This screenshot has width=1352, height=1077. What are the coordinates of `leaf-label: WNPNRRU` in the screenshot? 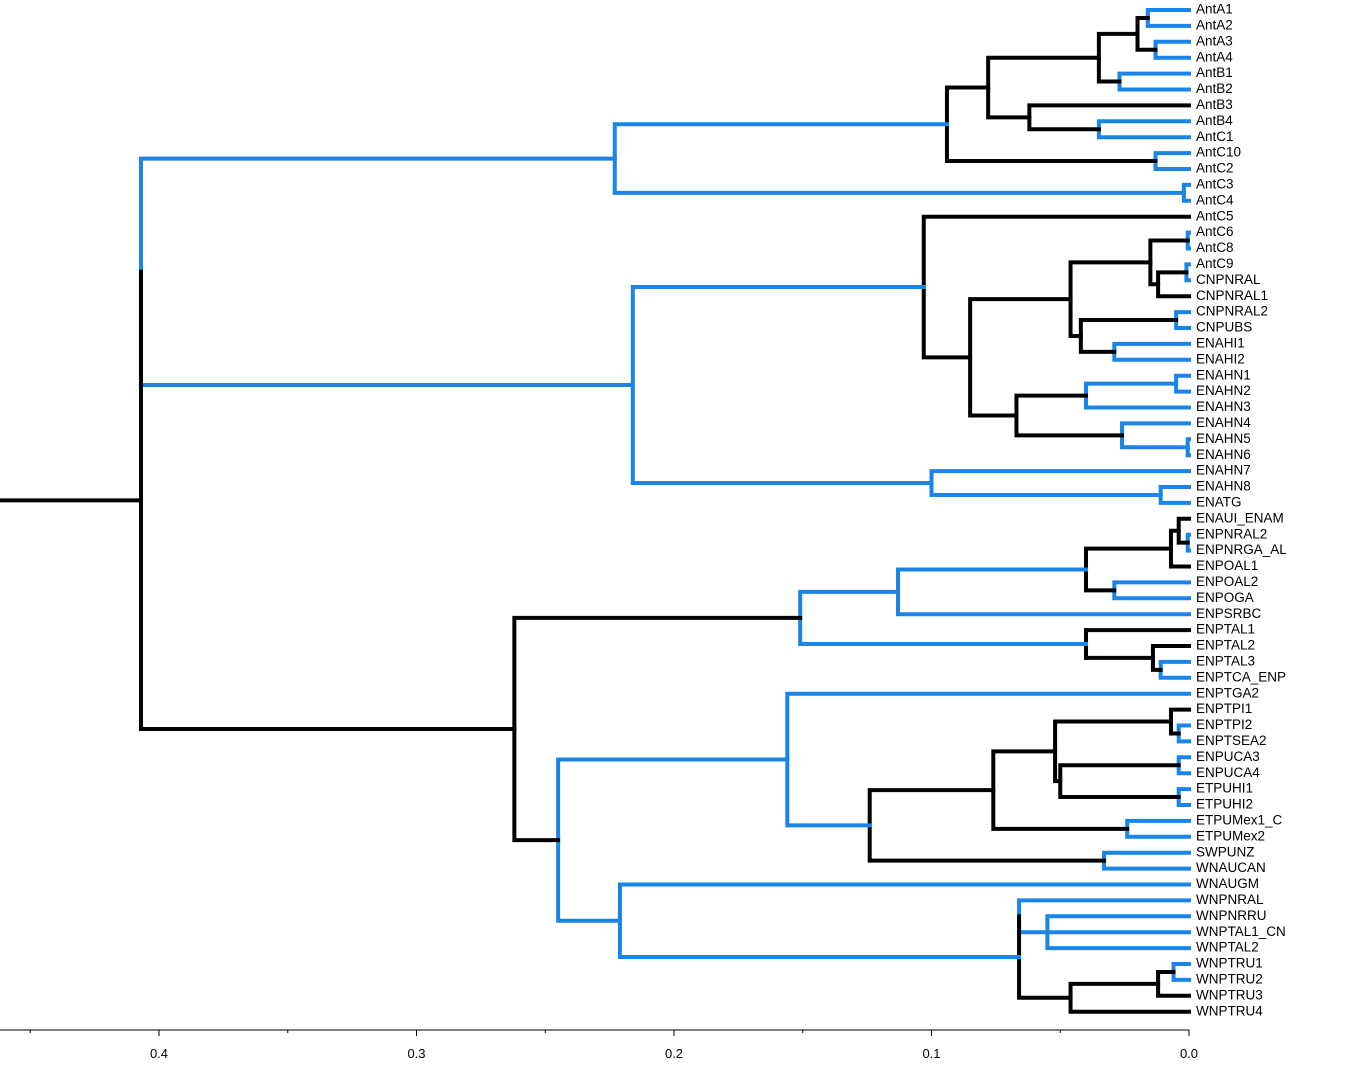 It's located at (1231, 915).